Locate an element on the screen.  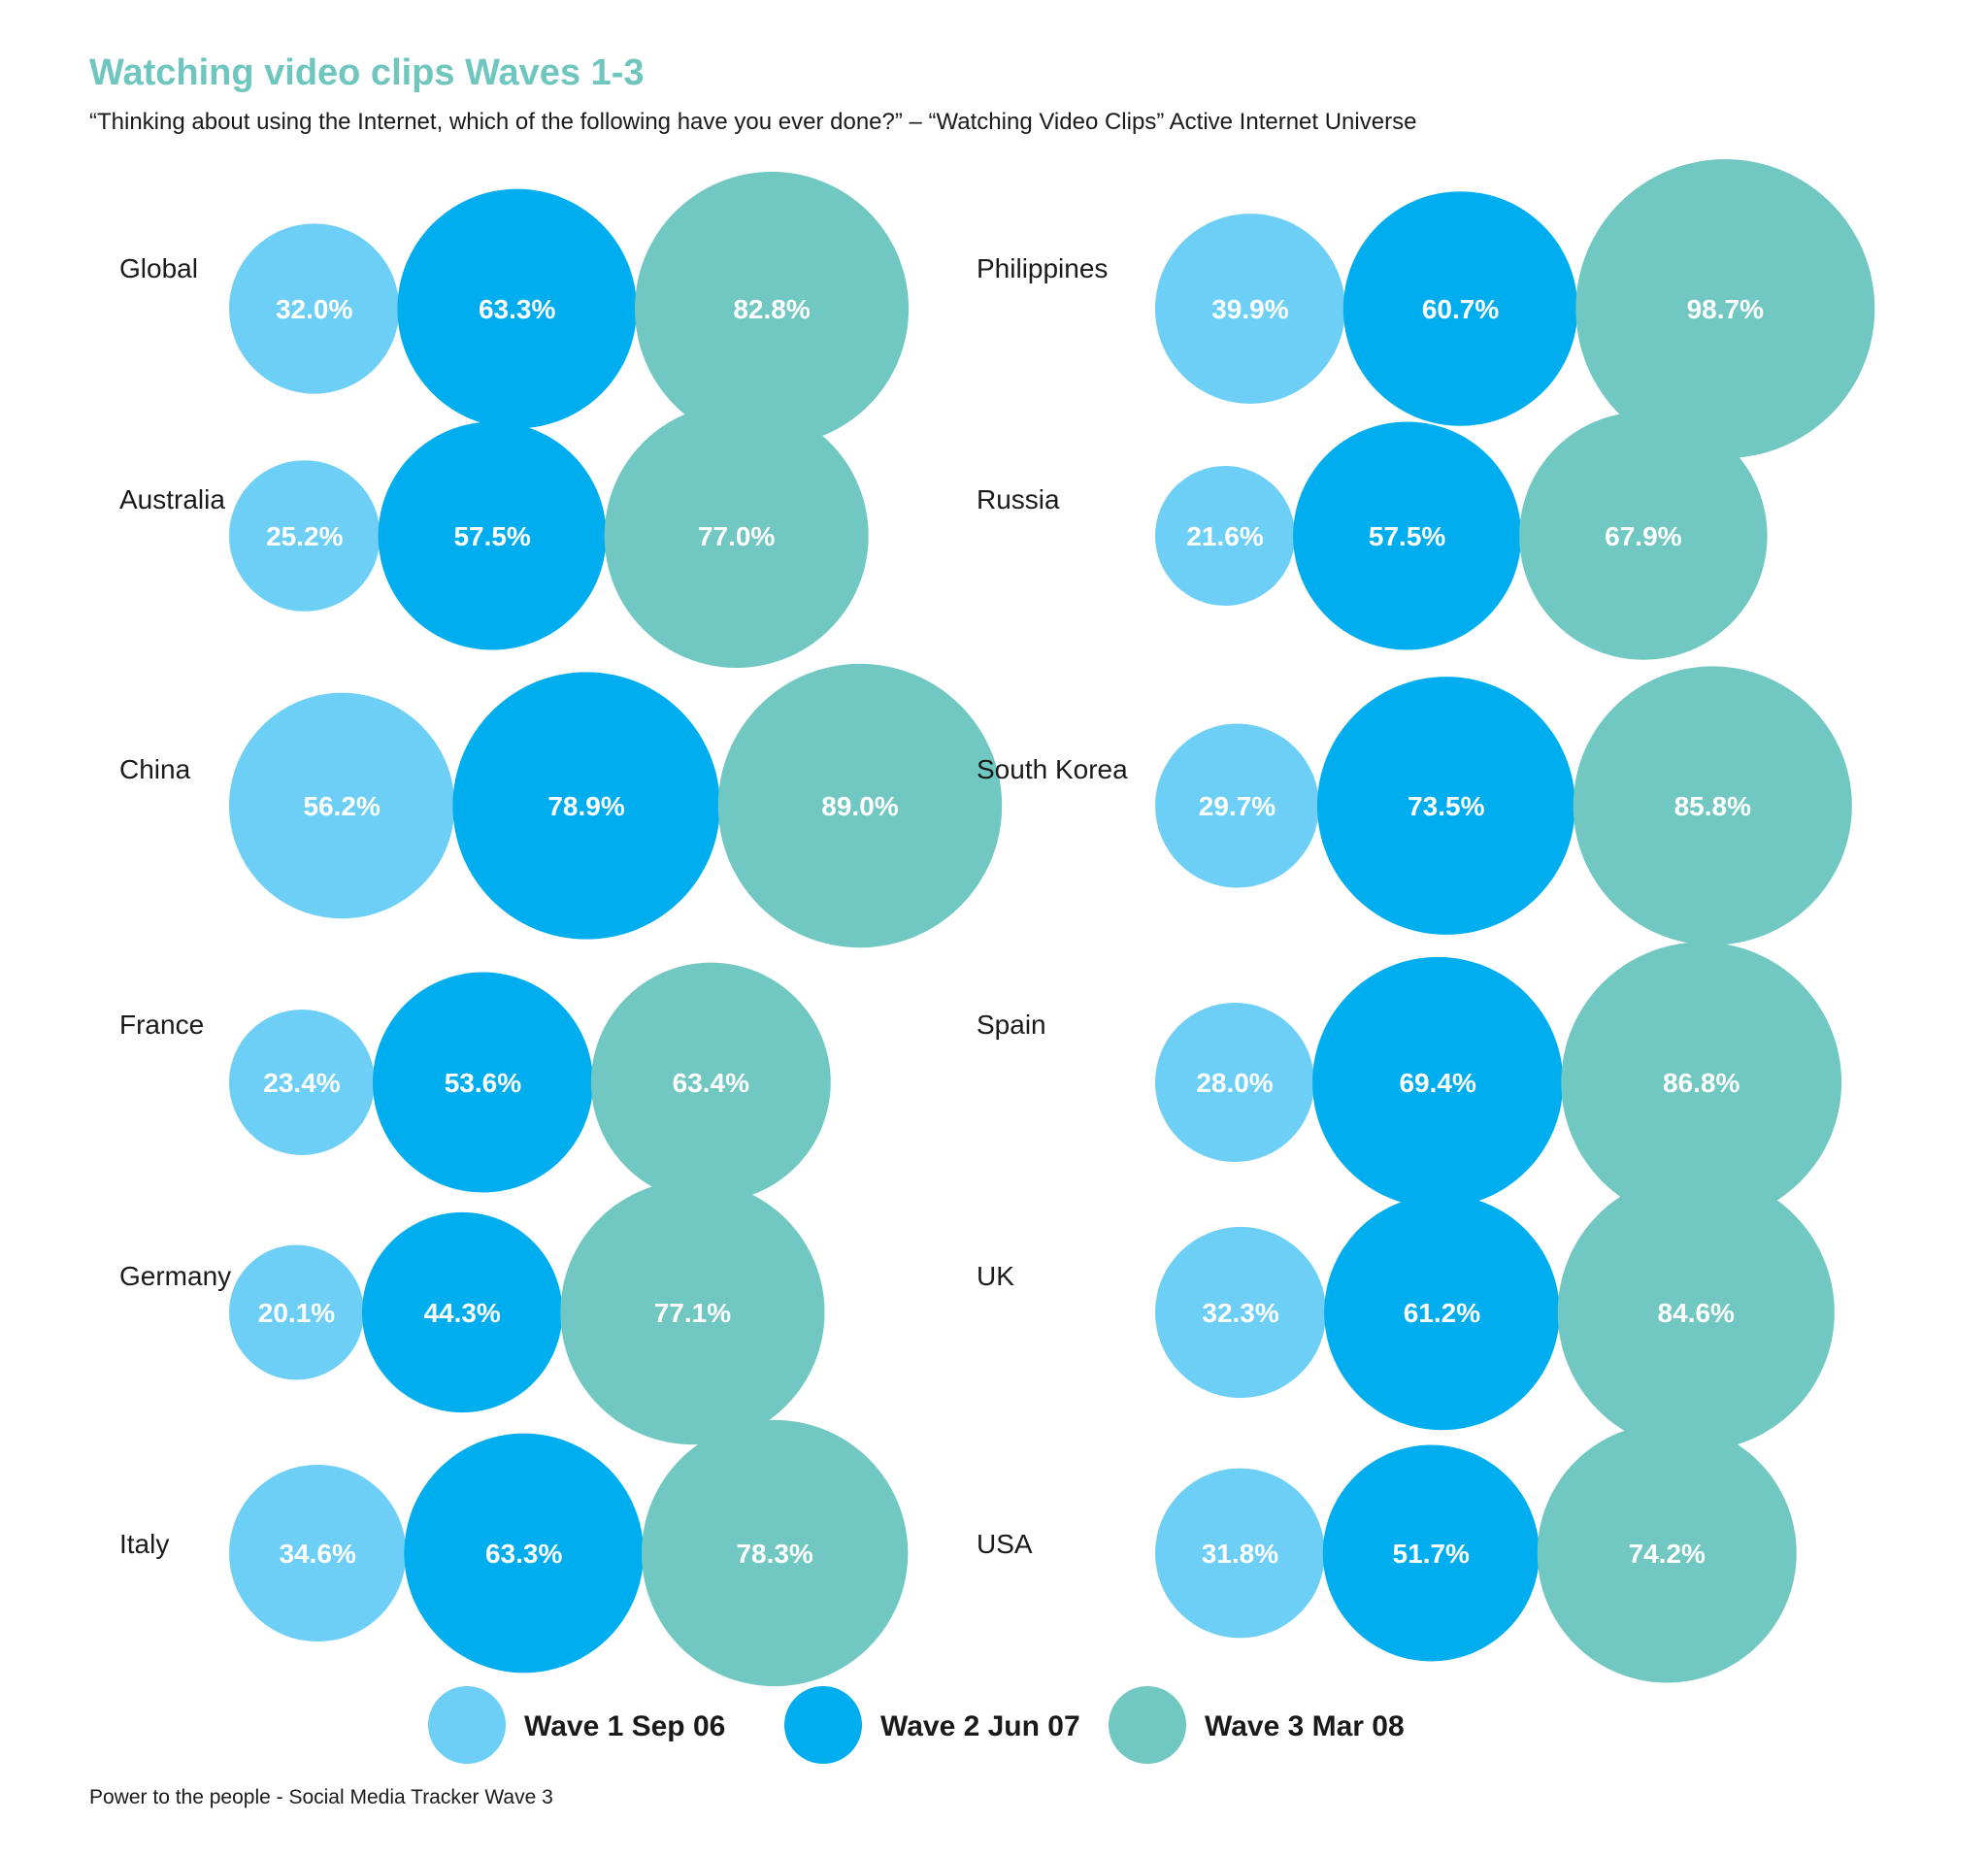
bubble-value-south-korea-wave-3: 85.8% is located at coordinates (1712, 806).